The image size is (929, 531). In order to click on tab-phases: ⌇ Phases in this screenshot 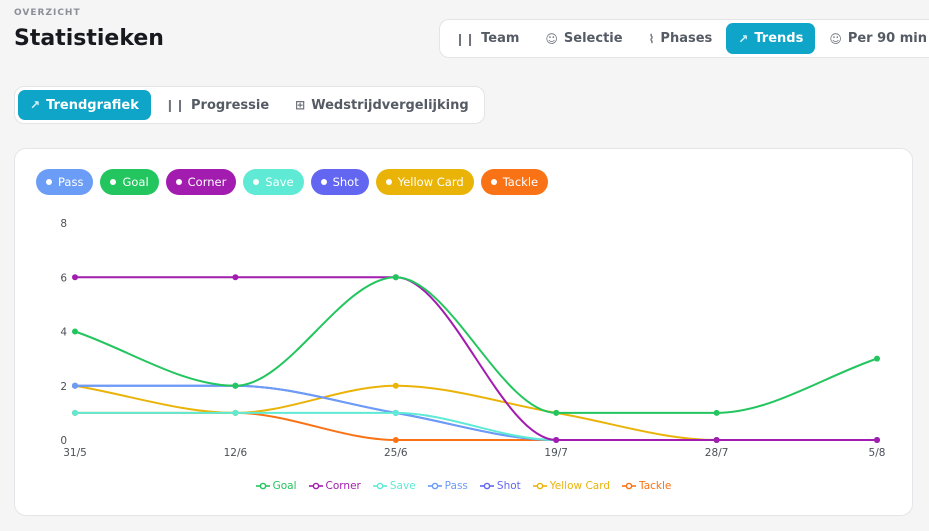, I will do `click(681, 38)`.